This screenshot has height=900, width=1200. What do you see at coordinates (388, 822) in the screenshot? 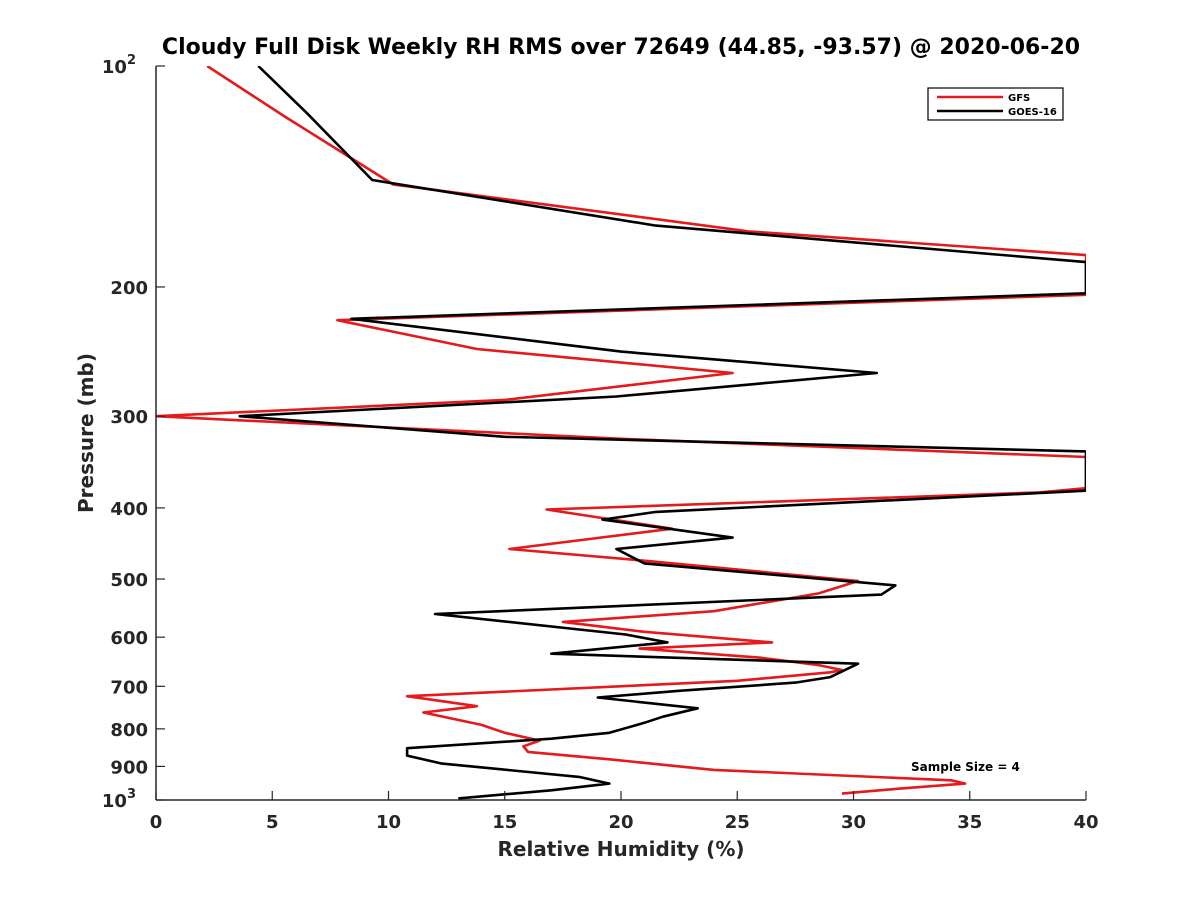
I see `x-tick-label: 10` at bounding box center [388, 822].